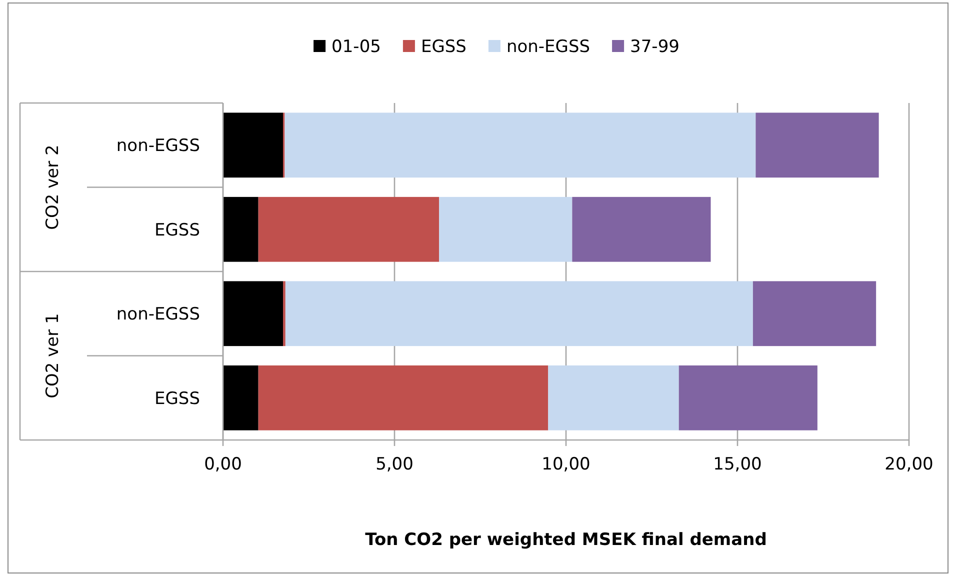  I want to click on legend-label: EGSS, so click(443, 46).